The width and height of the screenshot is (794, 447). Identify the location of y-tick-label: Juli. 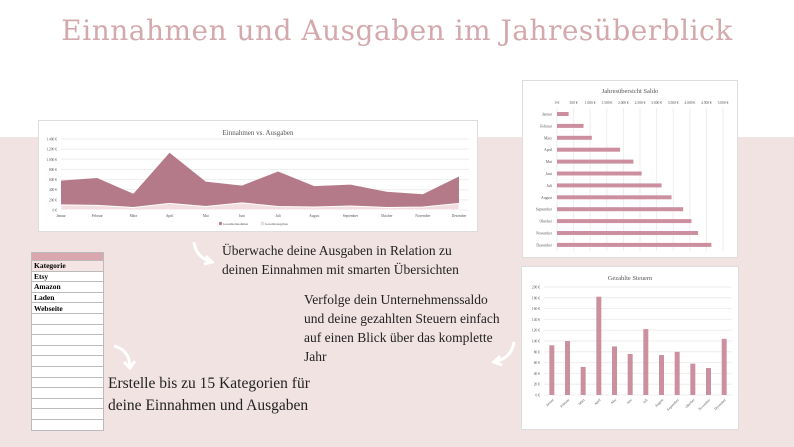
(550, 186).